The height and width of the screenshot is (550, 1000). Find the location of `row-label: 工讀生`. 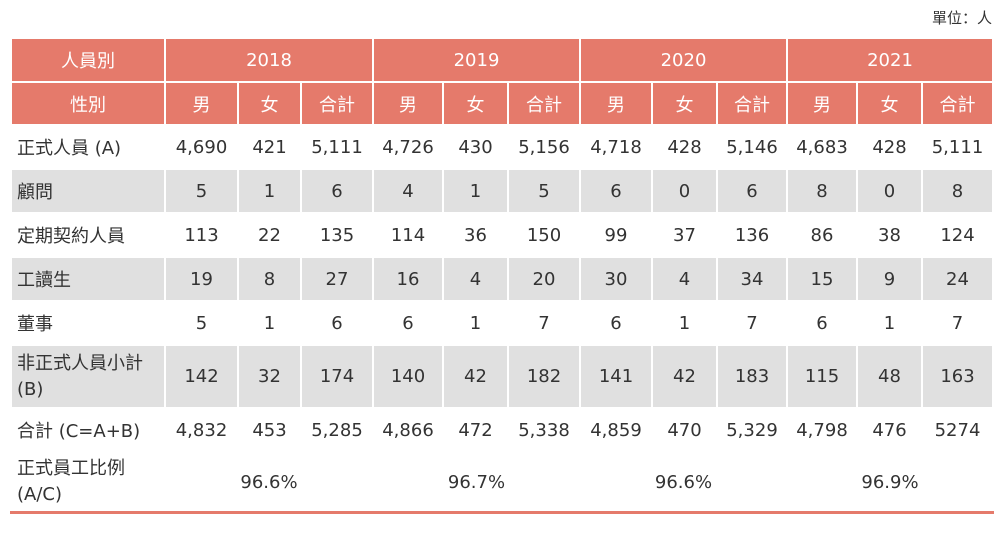

row-label: 工讀生 is located at coordinates (88, 279).